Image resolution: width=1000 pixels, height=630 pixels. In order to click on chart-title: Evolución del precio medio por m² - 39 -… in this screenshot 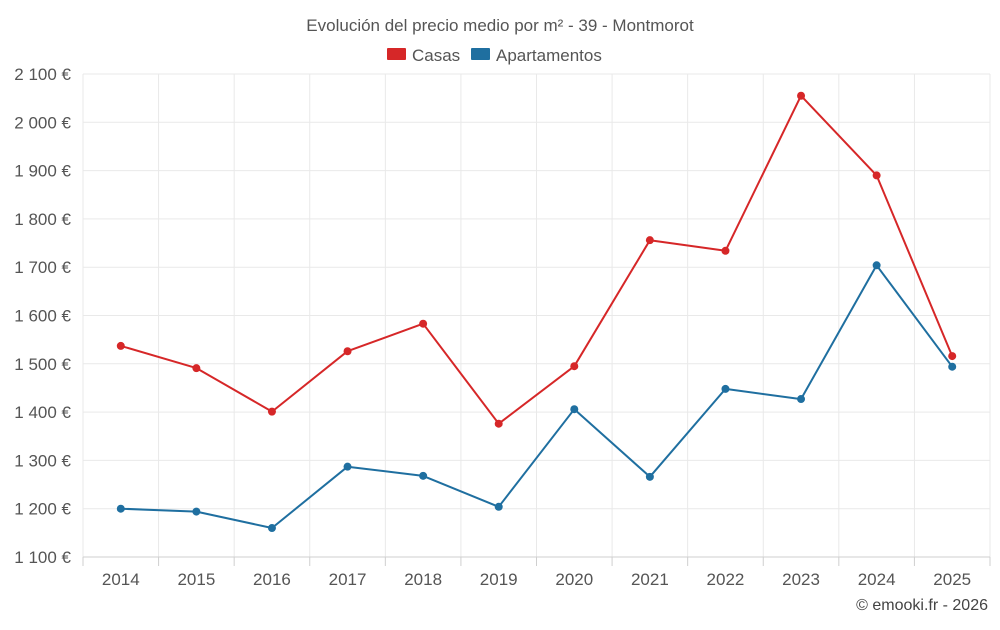, I will do `click(500, 25)`.